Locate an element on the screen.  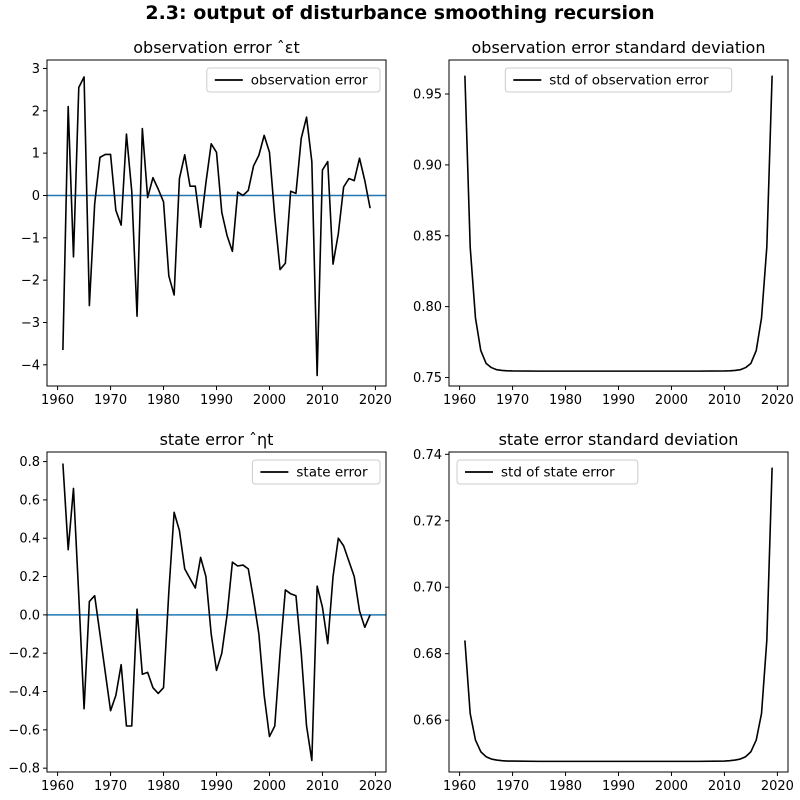
y-tick-label: 0.6 is located at coordinates (29, 500).